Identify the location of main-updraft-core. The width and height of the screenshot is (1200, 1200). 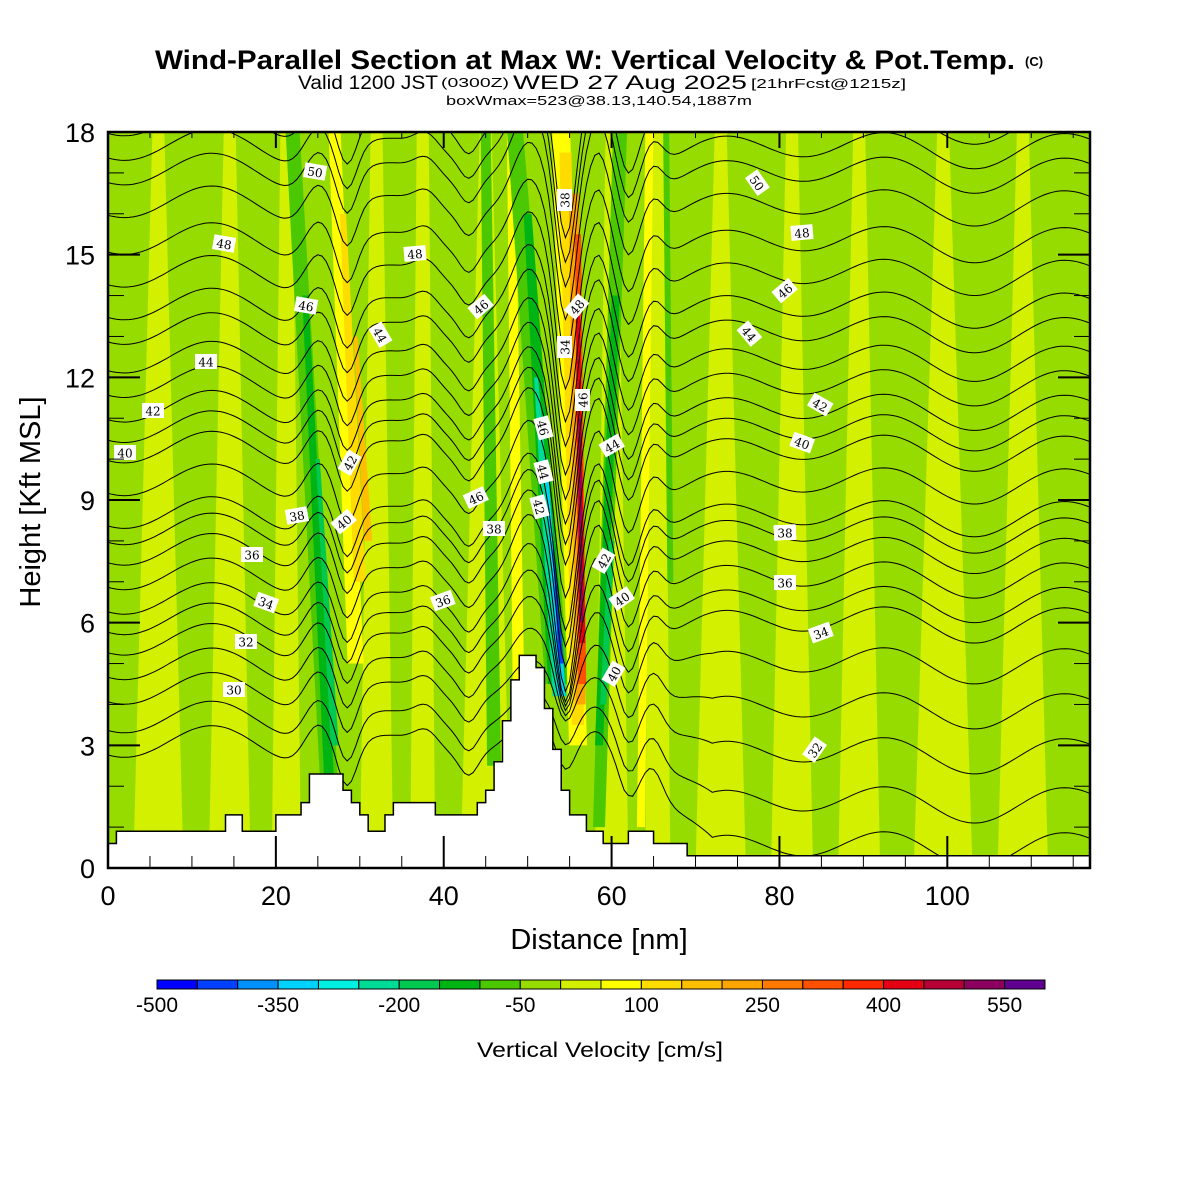
(581, 520).